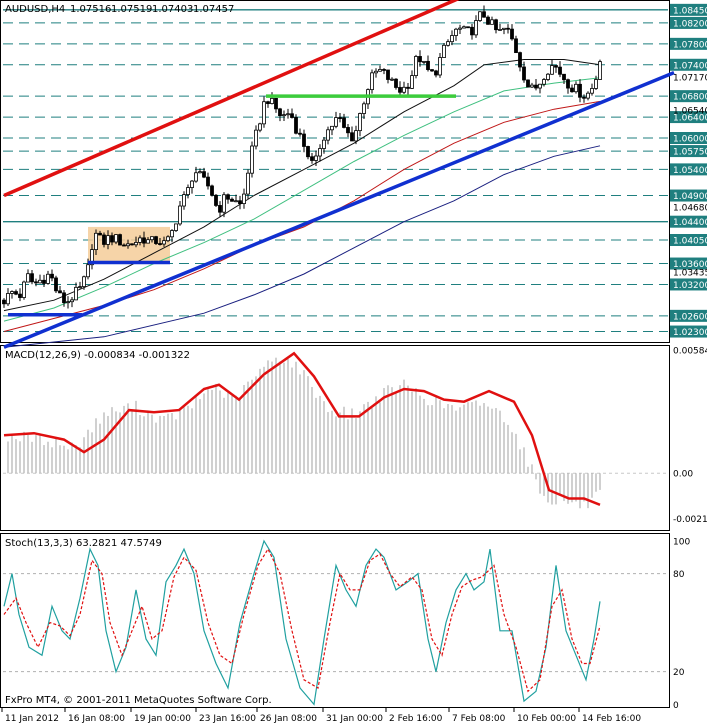 The height and width of the screenshot is (728, 707). I want to click on price-label: 1.08450, so click(690, 11).